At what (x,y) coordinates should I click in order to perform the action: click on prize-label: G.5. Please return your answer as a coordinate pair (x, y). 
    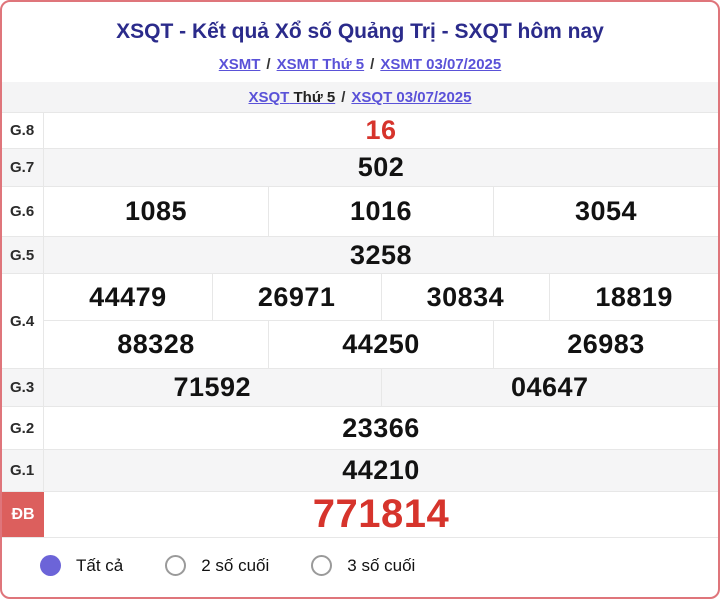
    Looking at the image, I should click on (23, 255).